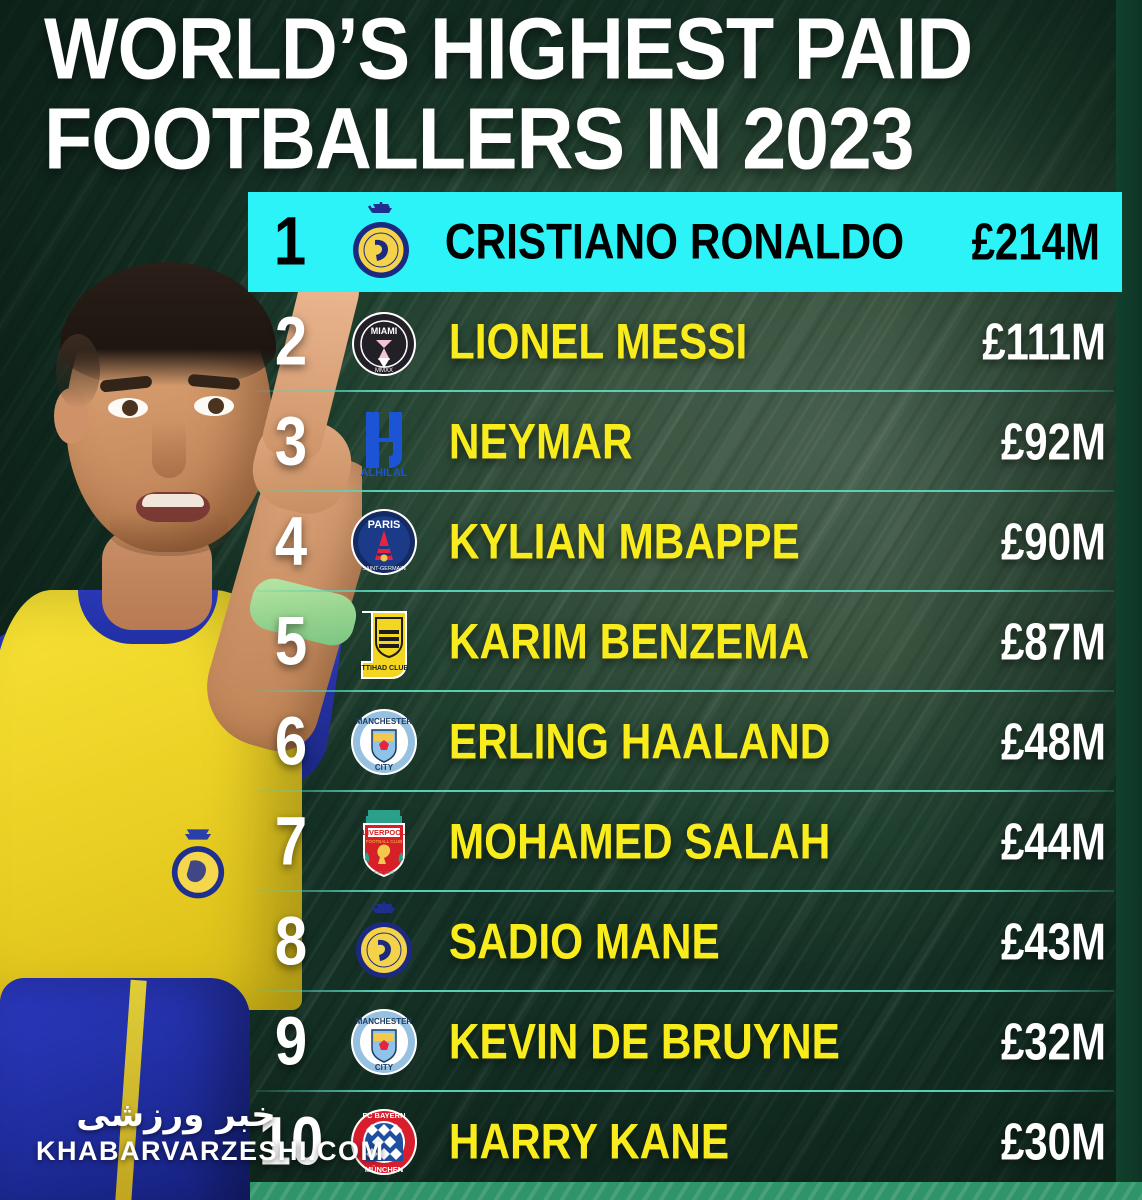 Image resolution: width=1142 pixels, height=1200 pixels. Describe the element at coordinates (383, 1115) in the screenshot. I see `svg-text: FC BAYERN` at that location.